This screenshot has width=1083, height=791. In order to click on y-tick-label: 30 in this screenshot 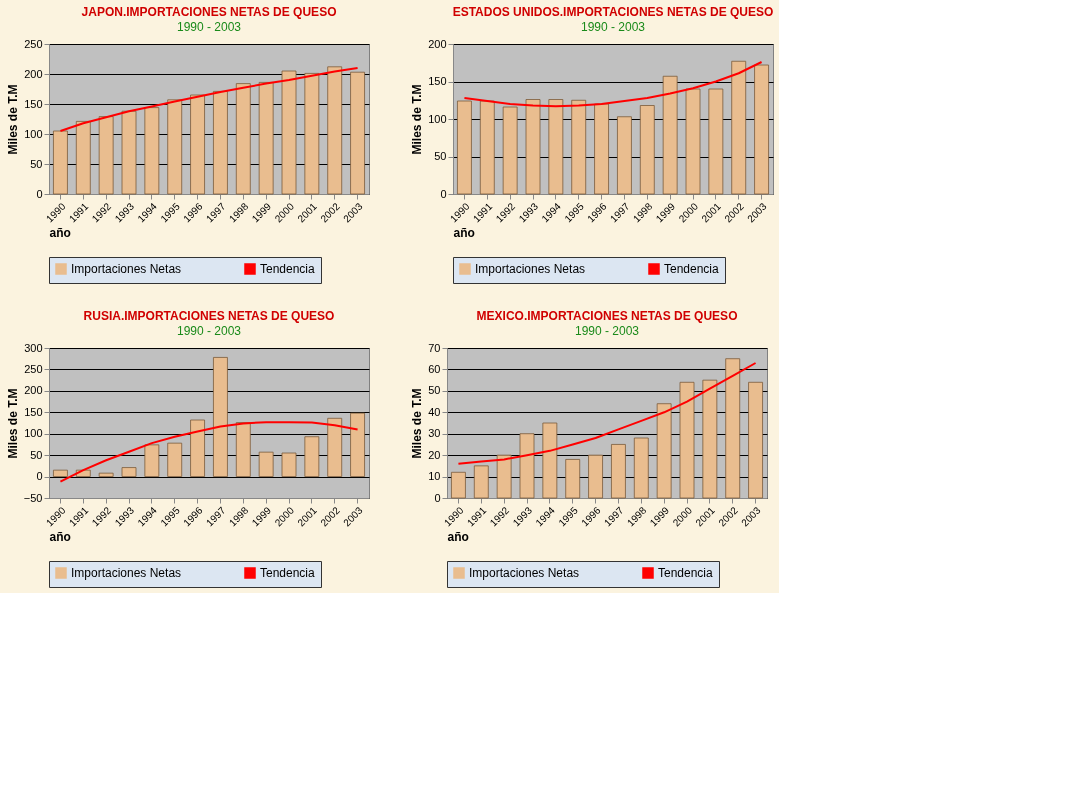, I will do `click(434, 433)`.